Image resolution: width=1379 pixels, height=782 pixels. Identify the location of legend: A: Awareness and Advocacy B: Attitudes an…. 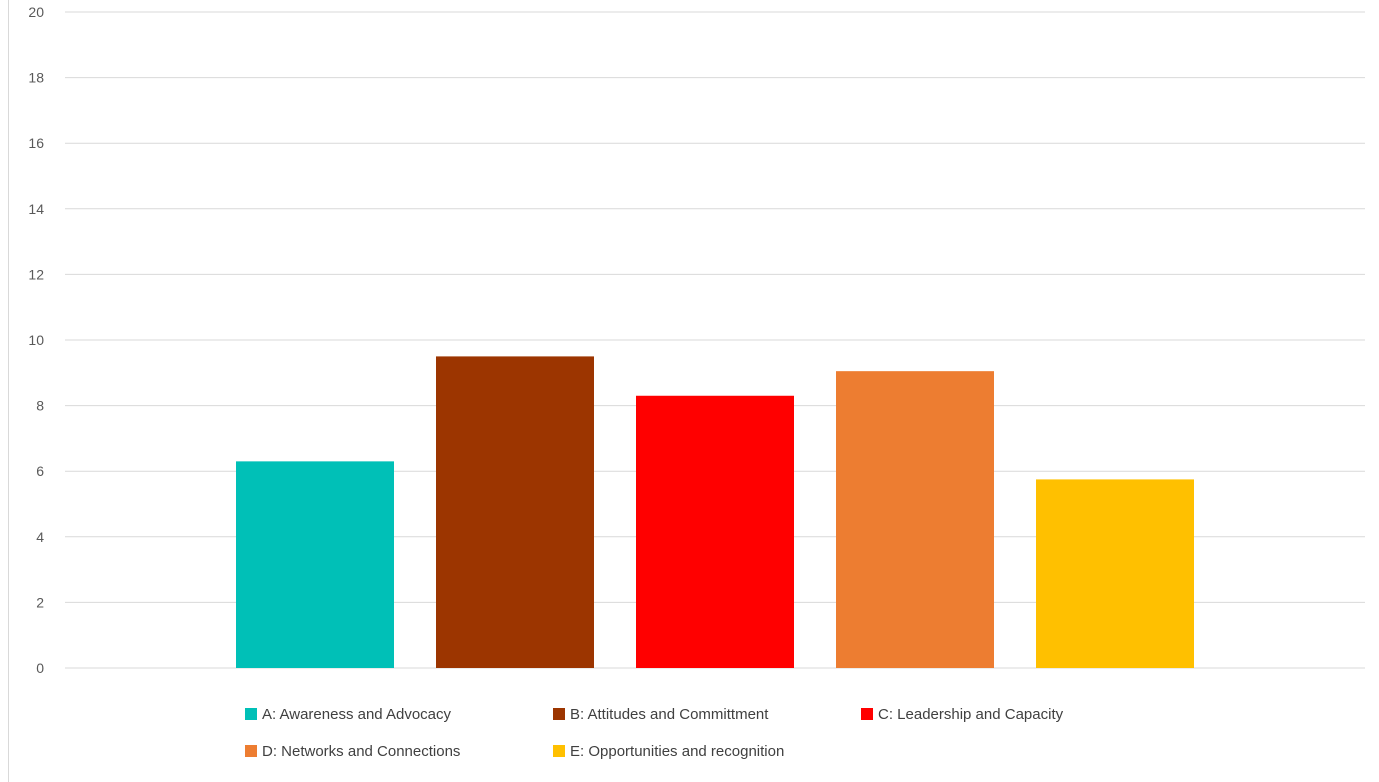
(654, 733).